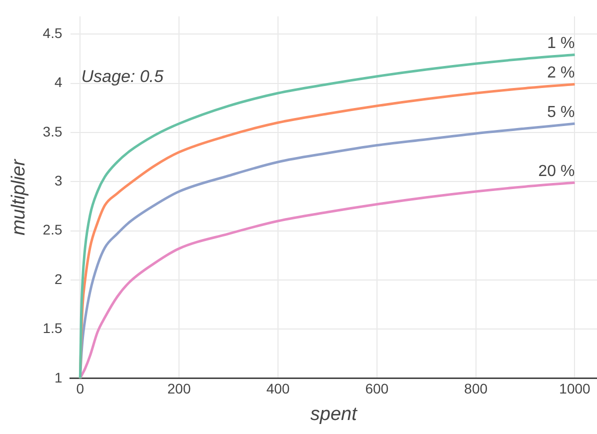 The height and width of the screenshot is (434, 597). Describe the element at coordinates (556, 171) in the screenshot. I see `series-label: 20 %` at that location.